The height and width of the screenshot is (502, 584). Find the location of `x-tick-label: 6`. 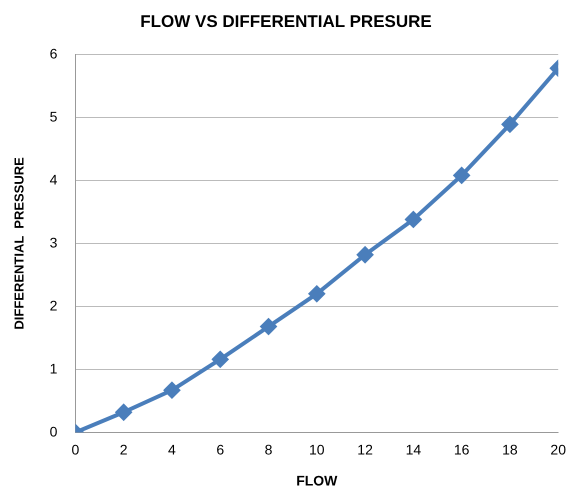

x-tick-label: 6 is located at coordinates (220, 450).